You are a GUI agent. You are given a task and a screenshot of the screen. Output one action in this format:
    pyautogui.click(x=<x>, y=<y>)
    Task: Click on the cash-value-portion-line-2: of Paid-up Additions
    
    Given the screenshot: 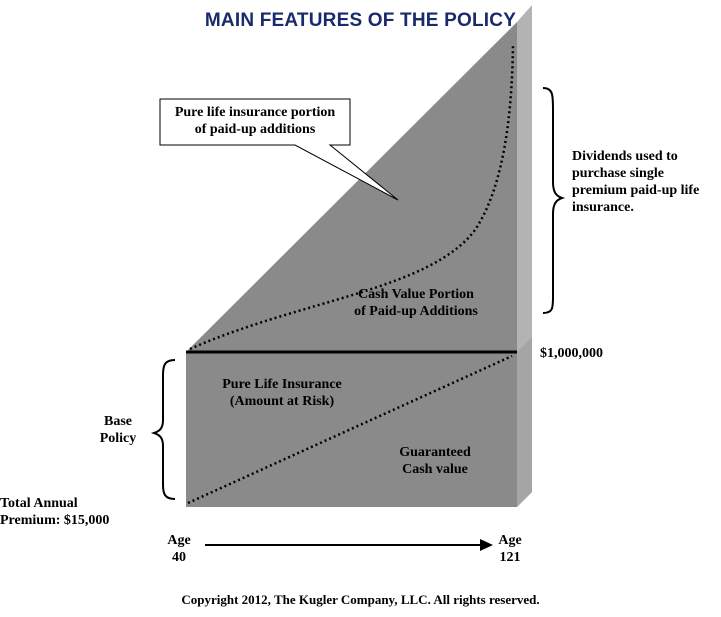 What is the action you would take?
    pyautogui.click(x=416, y=311)
    